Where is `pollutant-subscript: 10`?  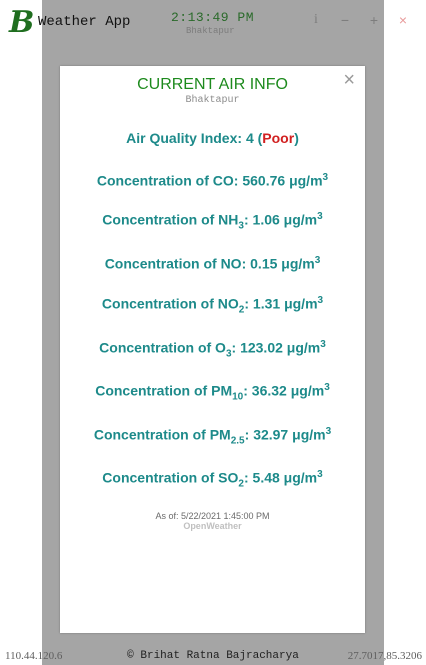 pollutant-subscript: 10 is located at coordinates (238, 397).